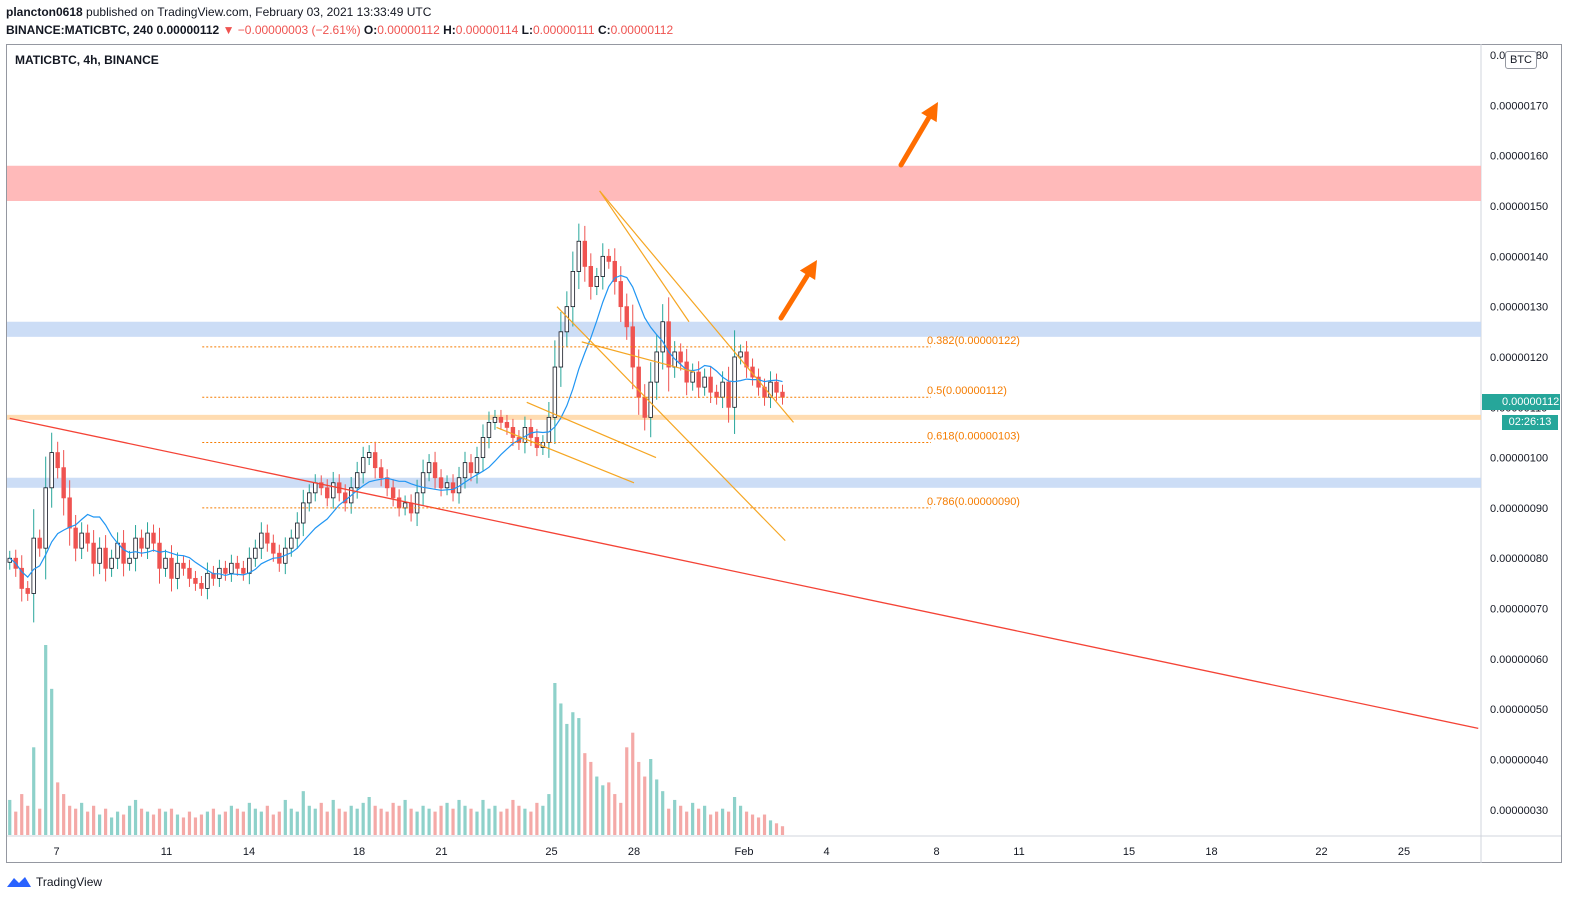 This screenshot has width=1574, height=905. I want to click on low-label: L:, so click(527, 30).